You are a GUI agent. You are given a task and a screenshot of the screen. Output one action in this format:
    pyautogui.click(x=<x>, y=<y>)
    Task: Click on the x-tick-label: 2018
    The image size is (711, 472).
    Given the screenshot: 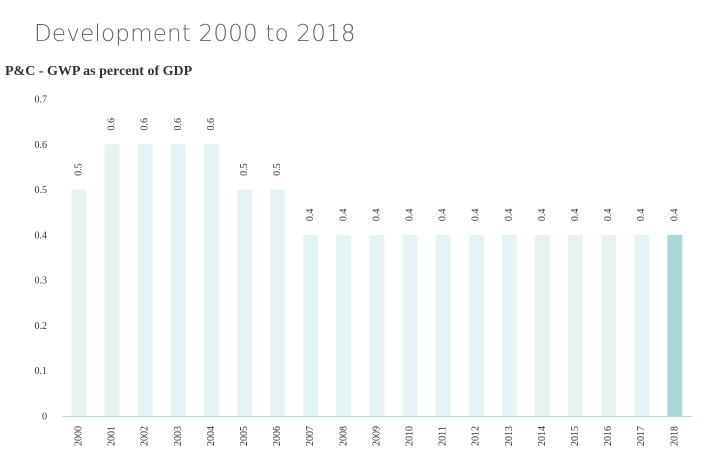 What is the action you would take?
    pyautogui.click(x=674, y=436)
    